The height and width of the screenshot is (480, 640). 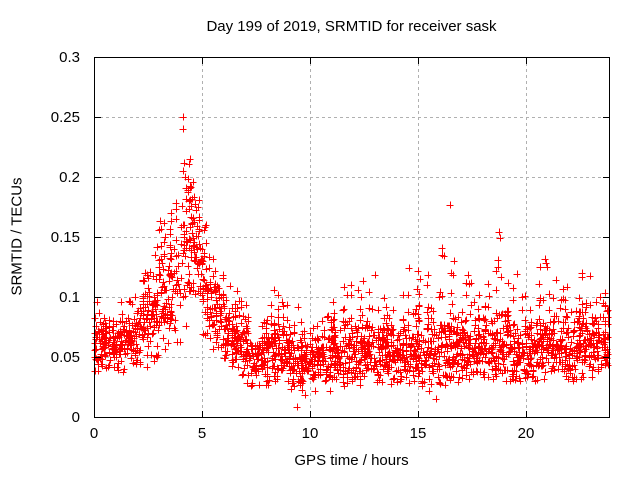 What do you see at coordinates (65, 117) in the screenshot?
I see `y-tick-label: 0.25` at bounding box center [65, 117].